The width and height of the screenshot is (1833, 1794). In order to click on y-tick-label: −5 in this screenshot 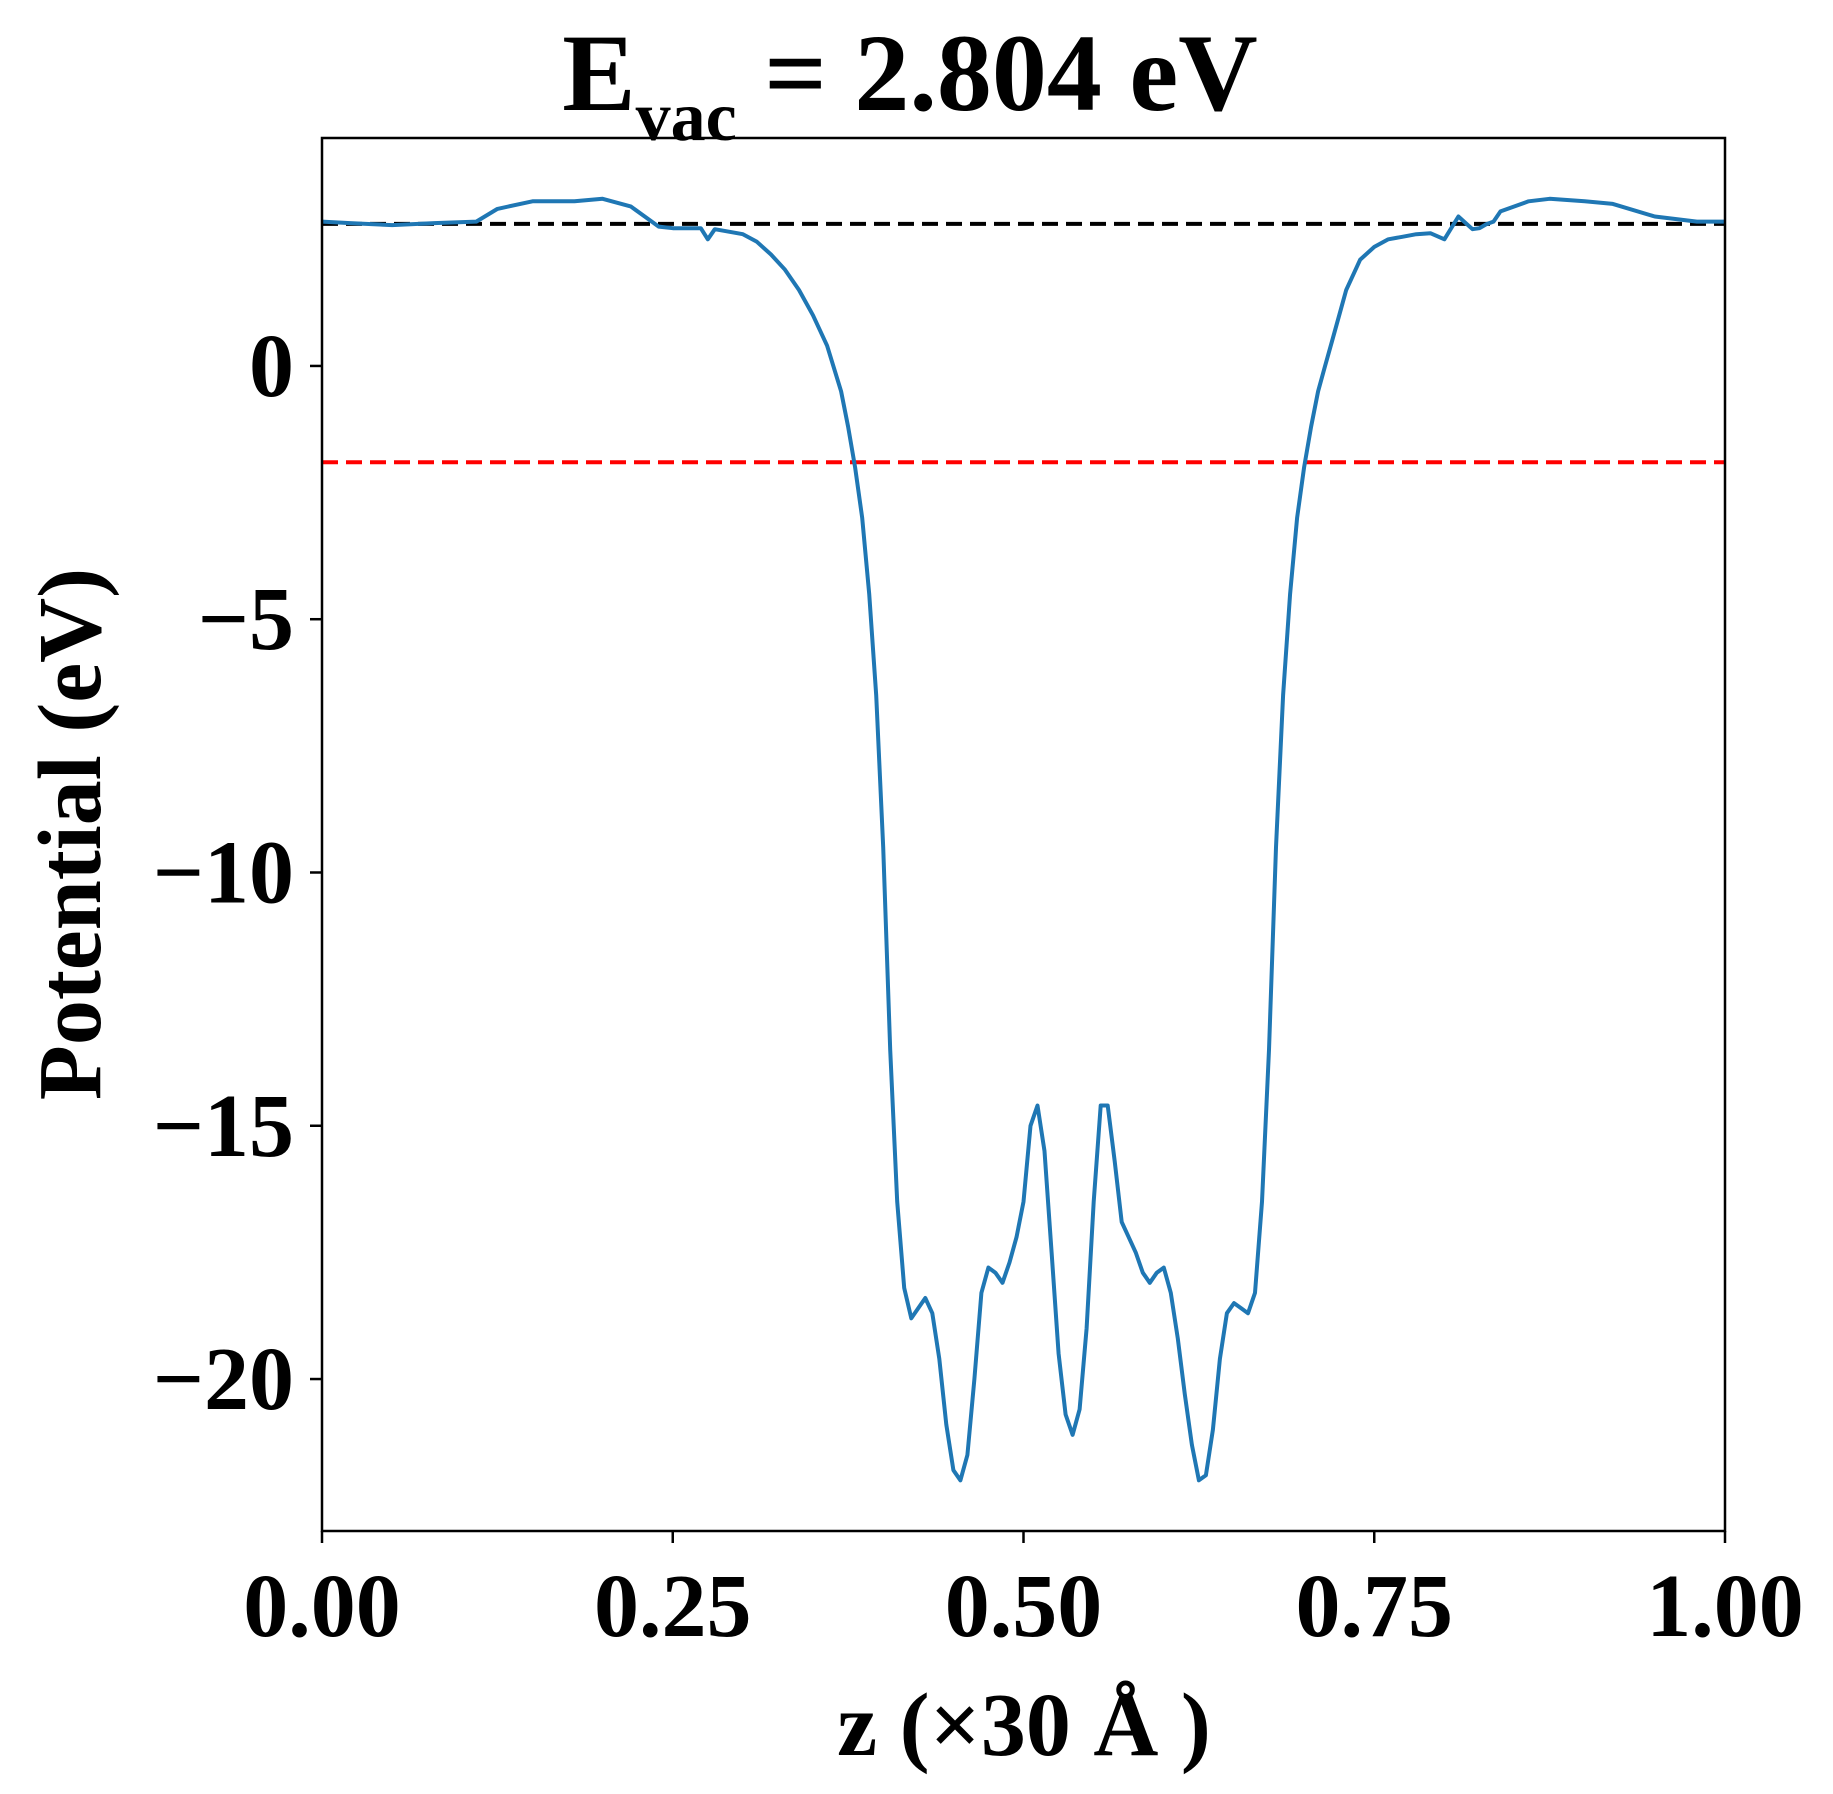, I will do `click(246, 619)`.